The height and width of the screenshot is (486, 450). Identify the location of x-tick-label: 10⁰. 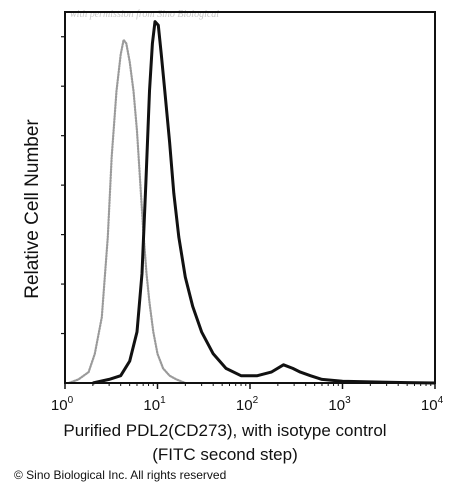
(62, 404).